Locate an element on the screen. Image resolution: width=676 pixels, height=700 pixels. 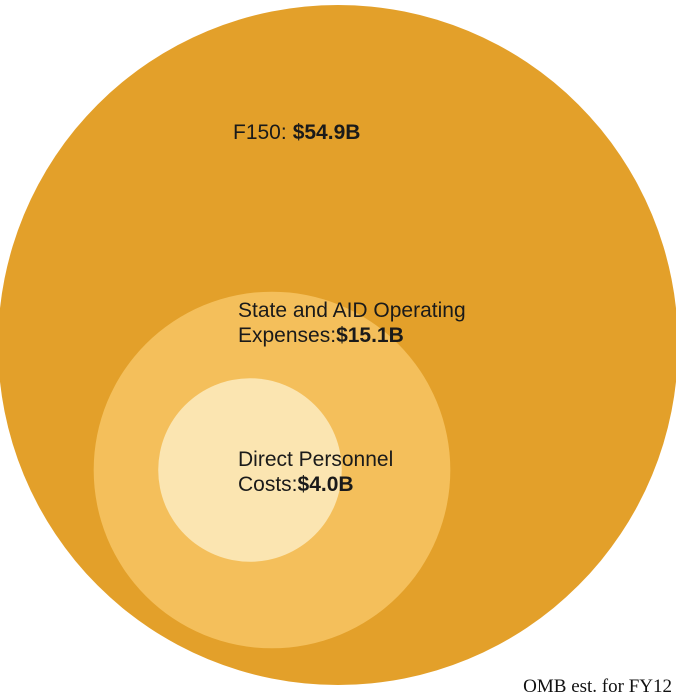
label-name: Direct Personnel Costs: is located at coordinates (316, 472).